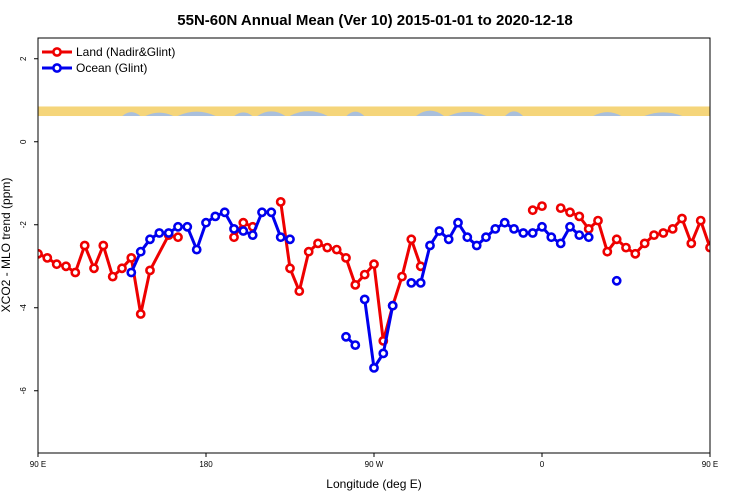  I want to click on x-tick-label: 180, so click(206, 464).